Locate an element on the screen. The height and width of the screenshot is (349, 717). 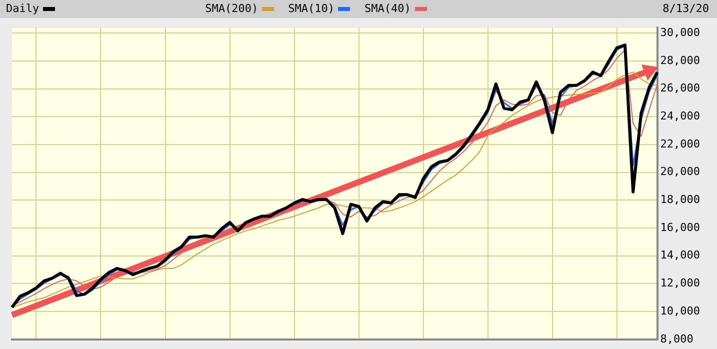
legend-label: SMA(200) is located at coordinates (232, 9).